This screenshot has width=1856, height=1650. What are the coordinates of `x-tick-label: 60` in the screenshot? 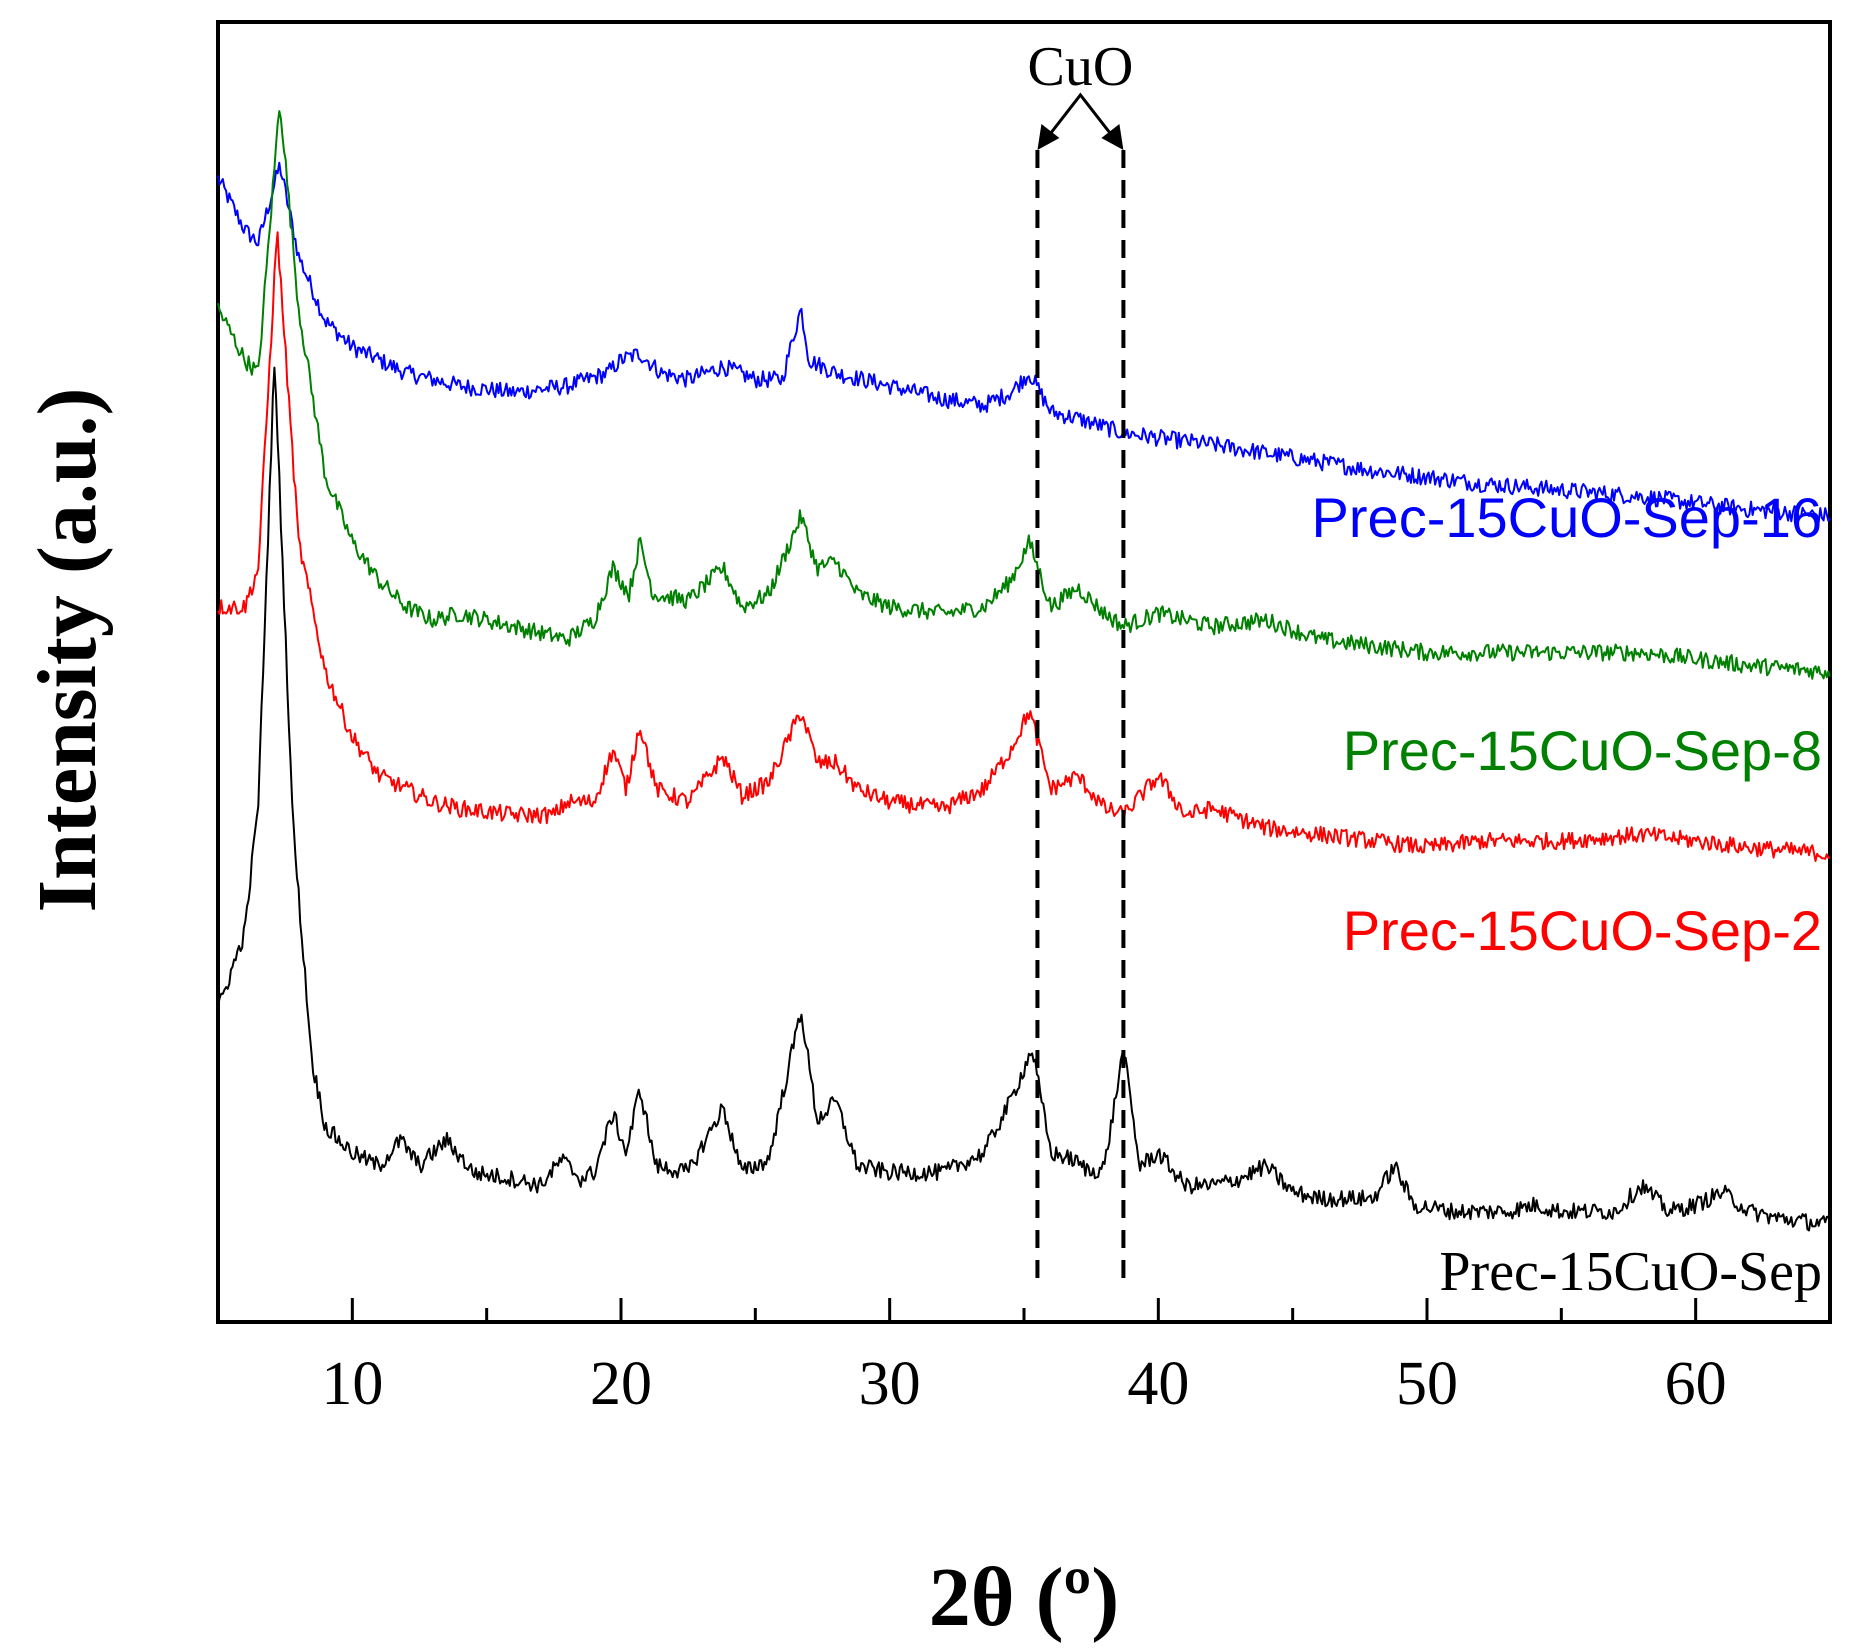 It's located at (1696, 1384).